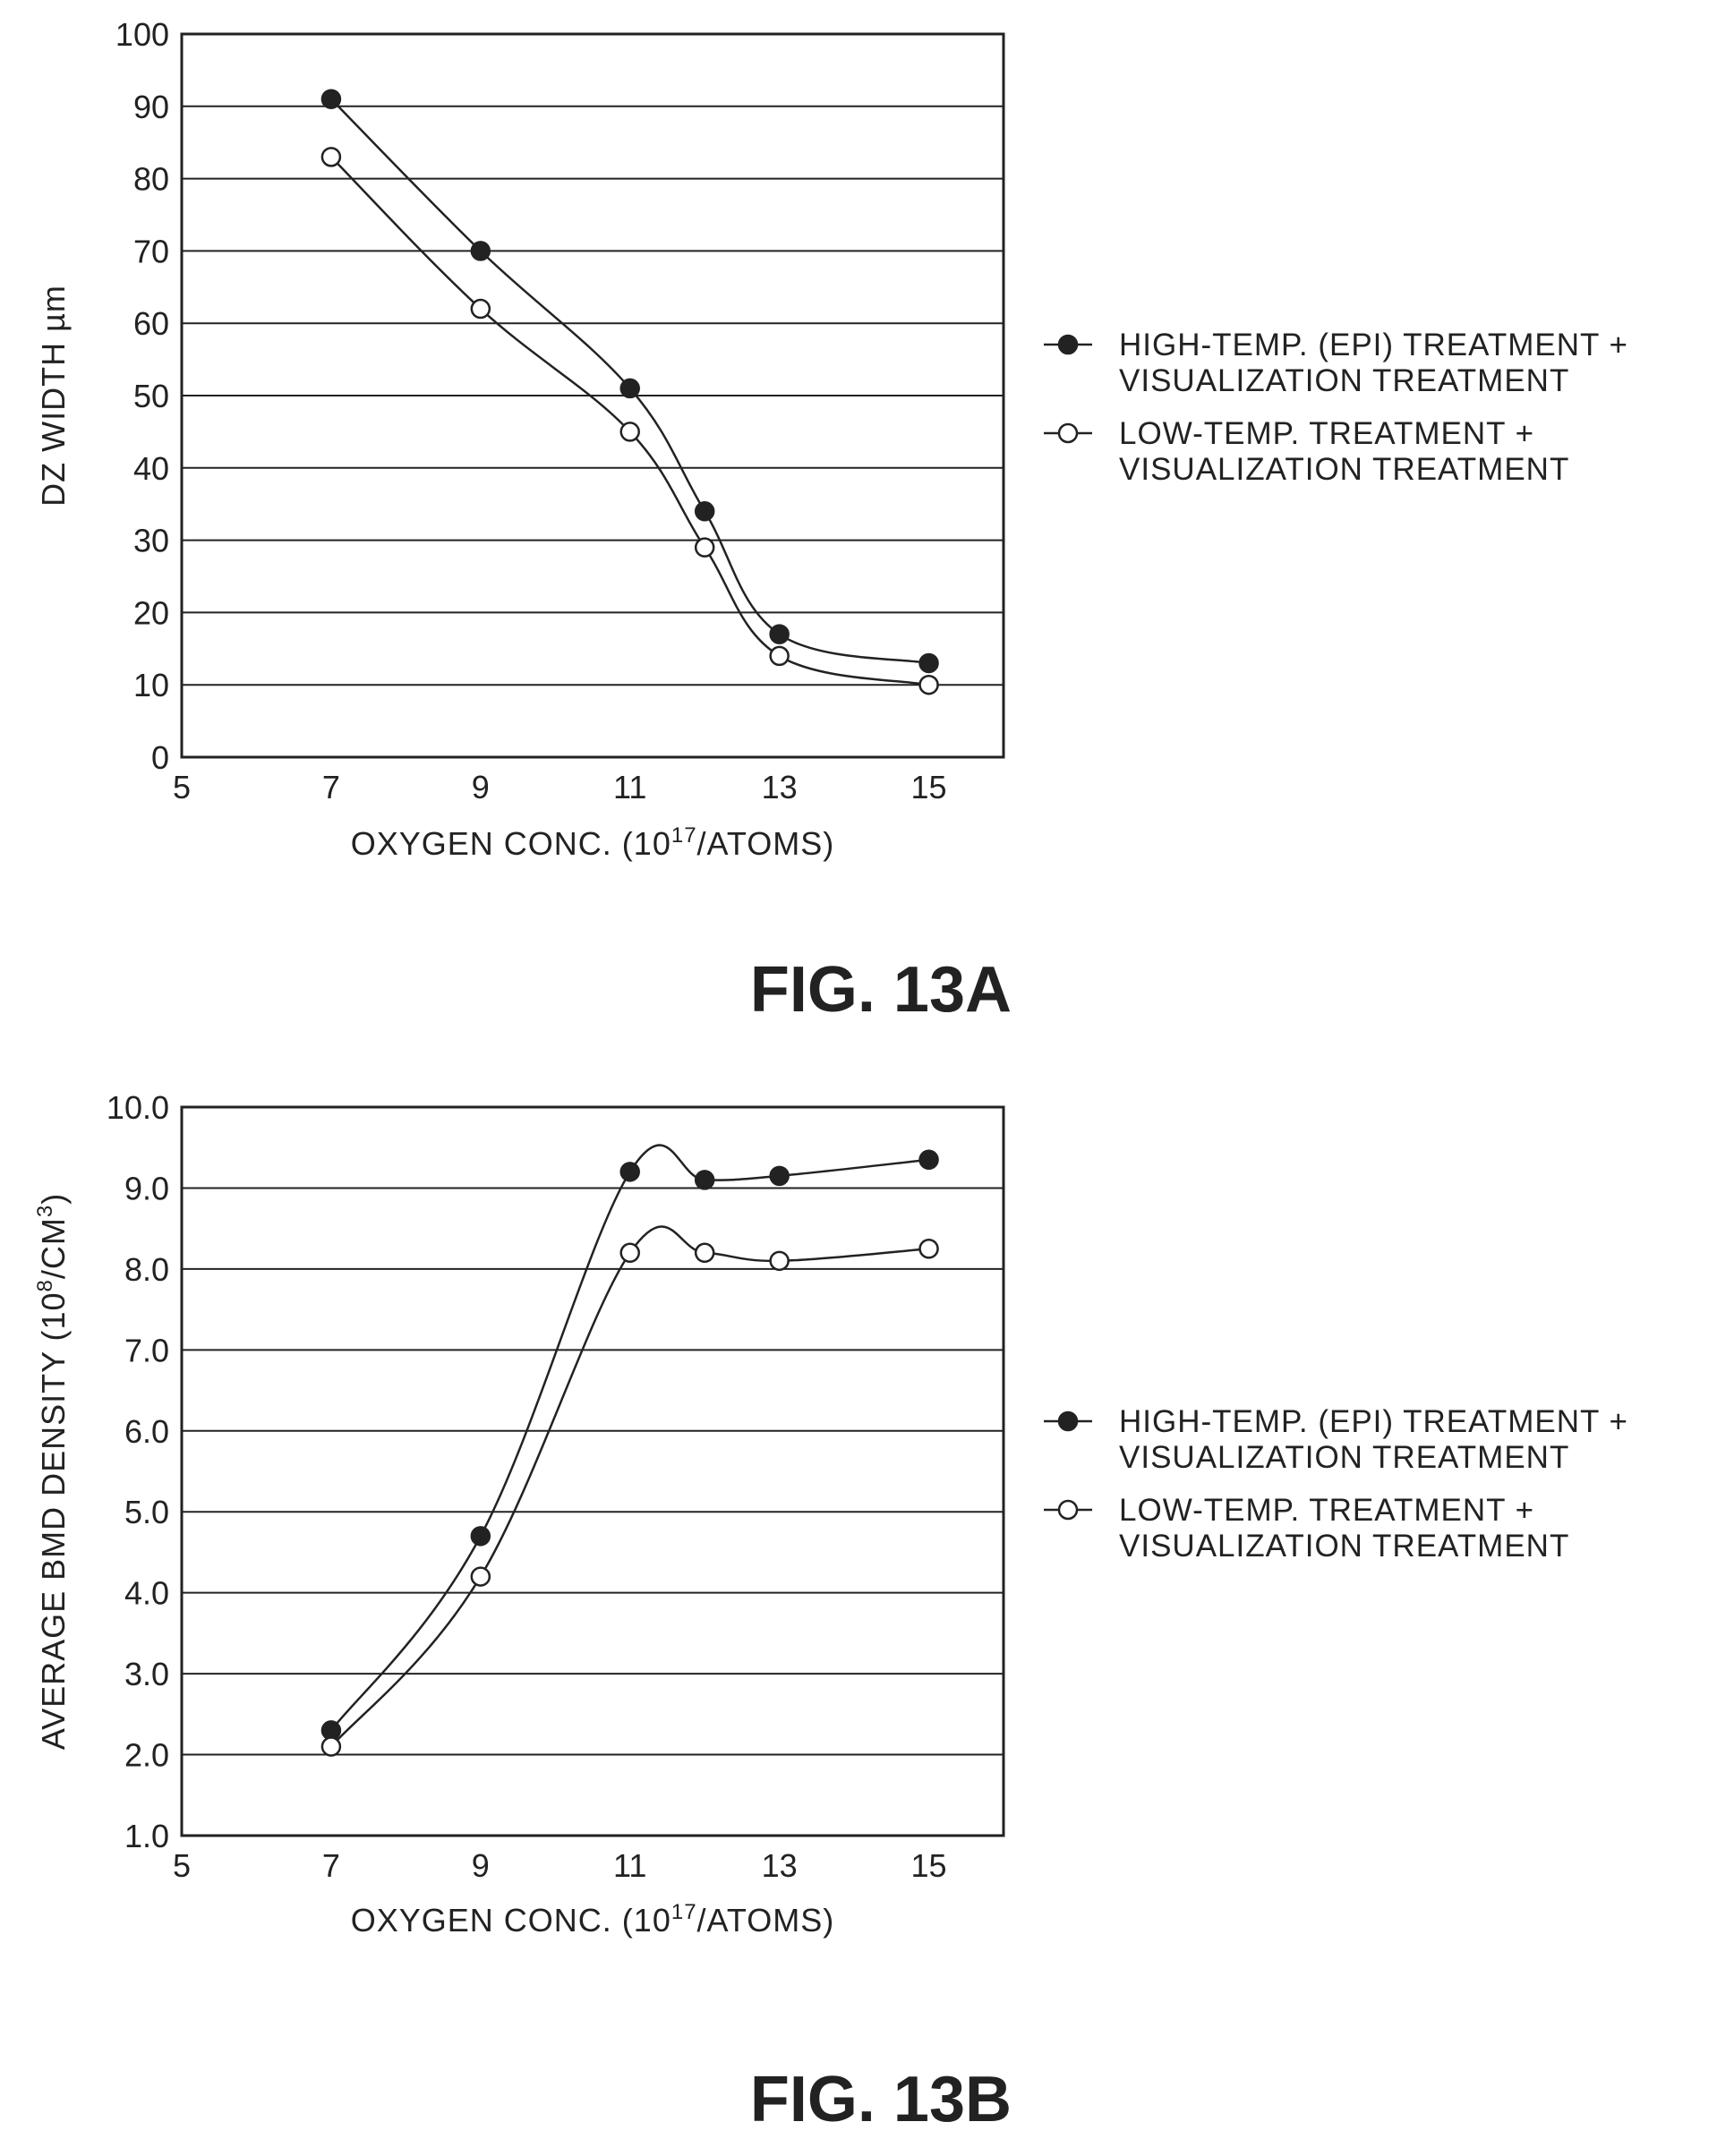 Image resolution: width=1717 pixels, height=2156 pixels. Describe the element at coordinates (160, 757) in the screenshot. I see `y-tick-label-13a: 0` at that location.